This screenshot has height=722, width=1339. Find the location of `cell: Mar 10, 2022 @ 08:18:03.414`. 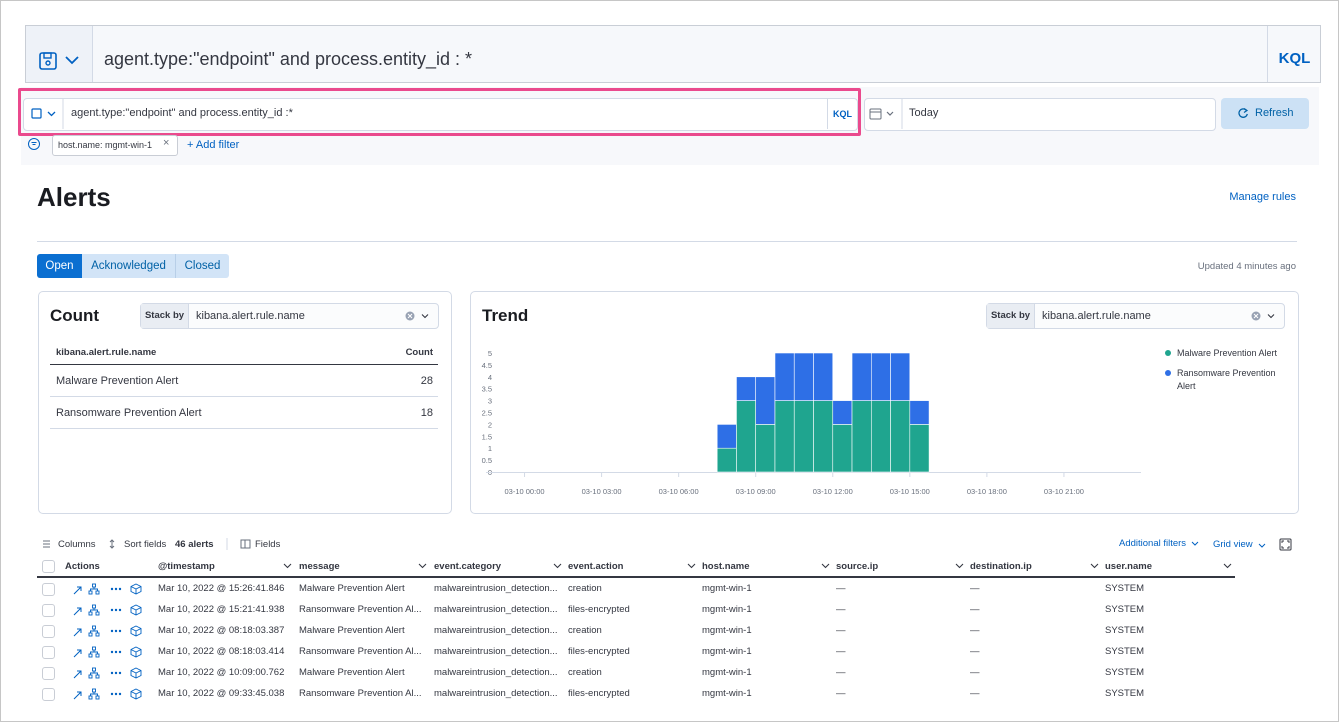

cell: Mar 10, 2022 @ 08:18:03.414 is located at coordinates (221, 651).